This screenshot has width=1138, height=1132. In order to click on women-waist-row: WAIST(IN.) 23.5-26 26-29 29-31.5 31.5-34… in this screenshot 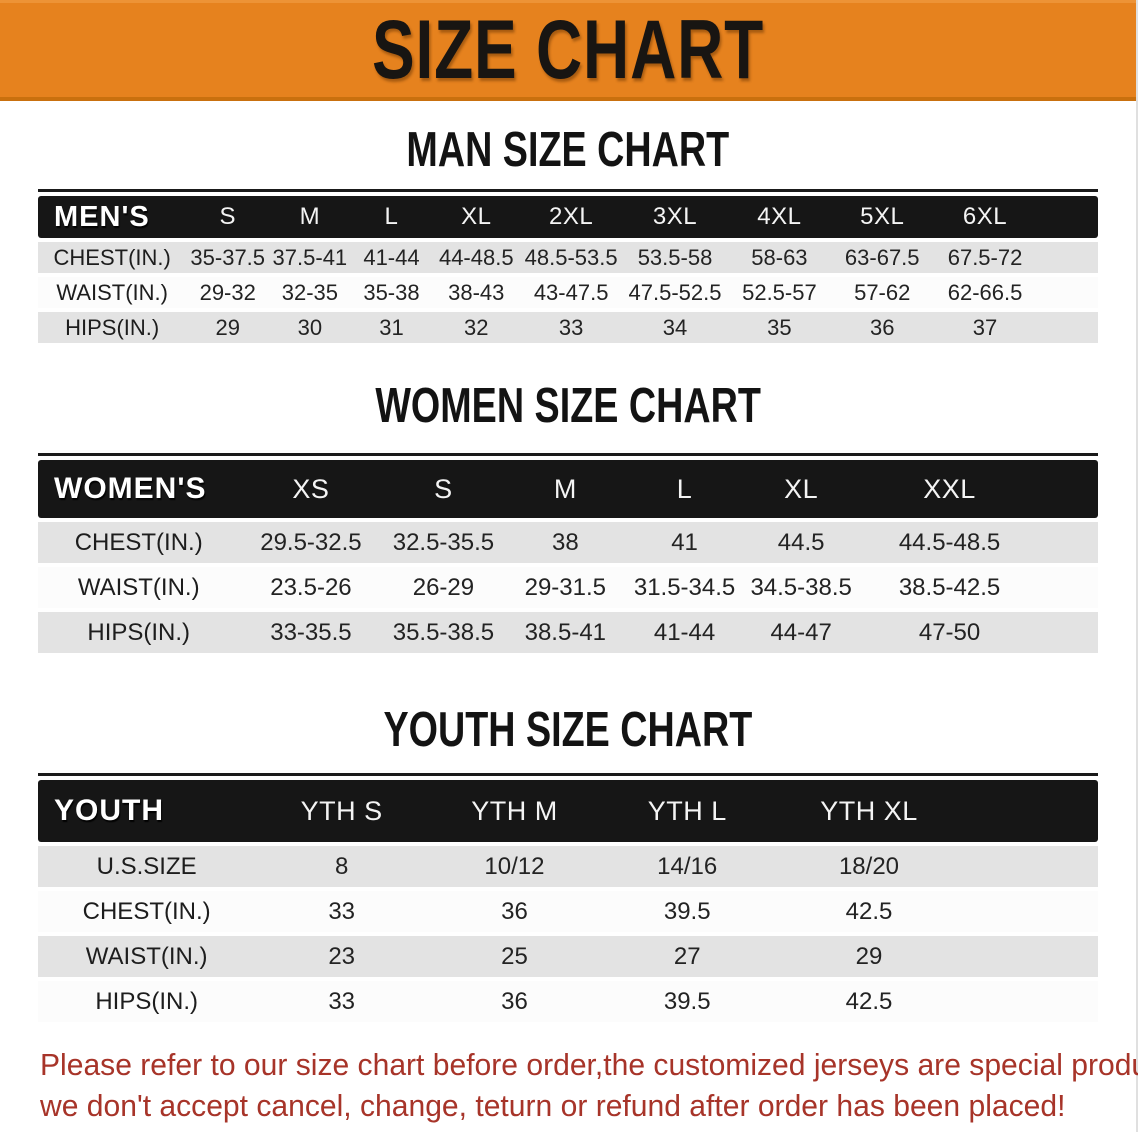, I will do `click(568, 587)`.